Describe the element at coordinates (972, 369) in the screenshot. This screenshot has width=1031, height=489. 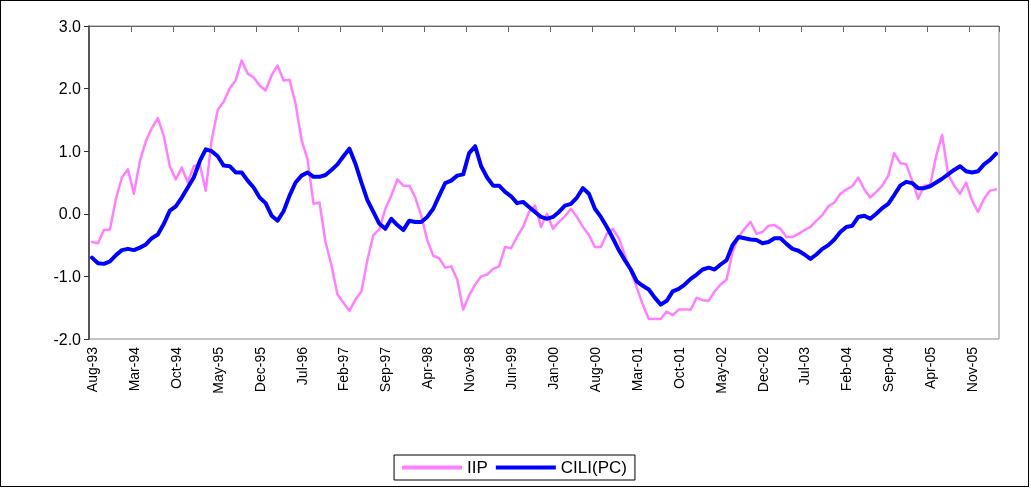
I see `x-tick-label: Nov-05` at that location.